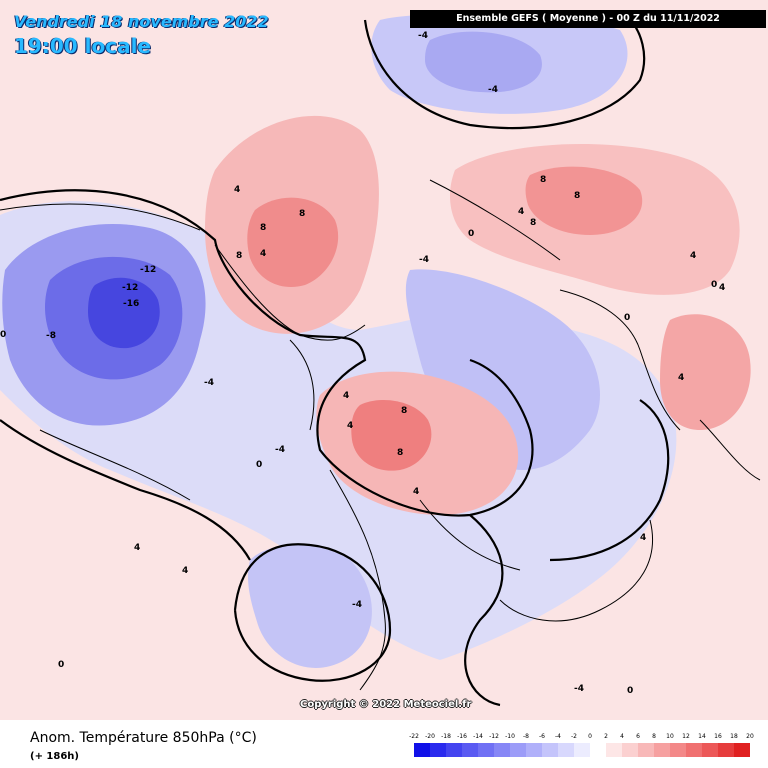  I want to click on legend-tick: 20, so click(750, 736).